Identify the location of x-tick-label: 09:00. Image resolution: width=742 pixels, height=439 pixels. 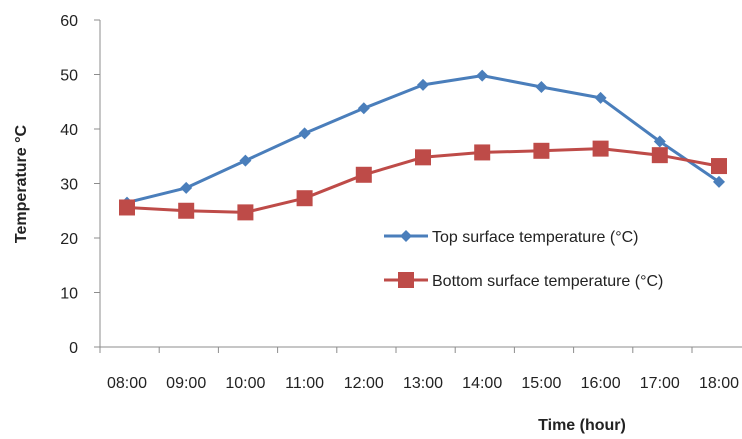
(186, 383).